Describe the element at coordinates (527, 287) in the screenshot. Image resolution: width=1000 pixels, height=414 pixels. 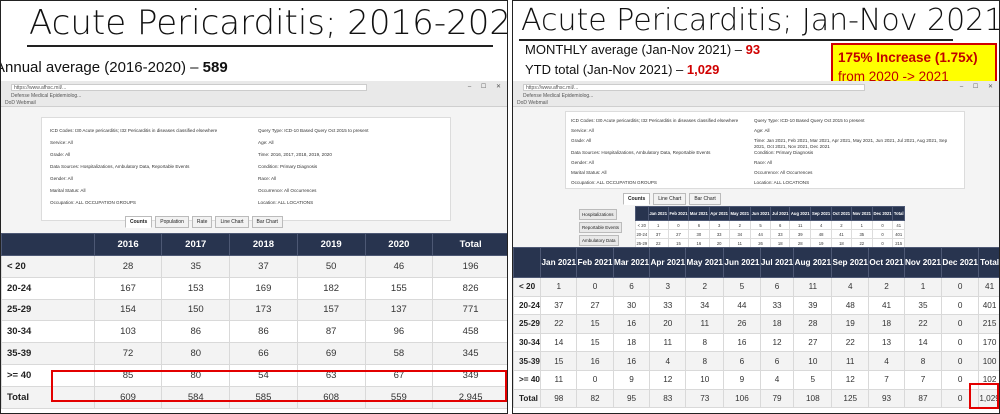
I see `row-label: < 20` at that location.